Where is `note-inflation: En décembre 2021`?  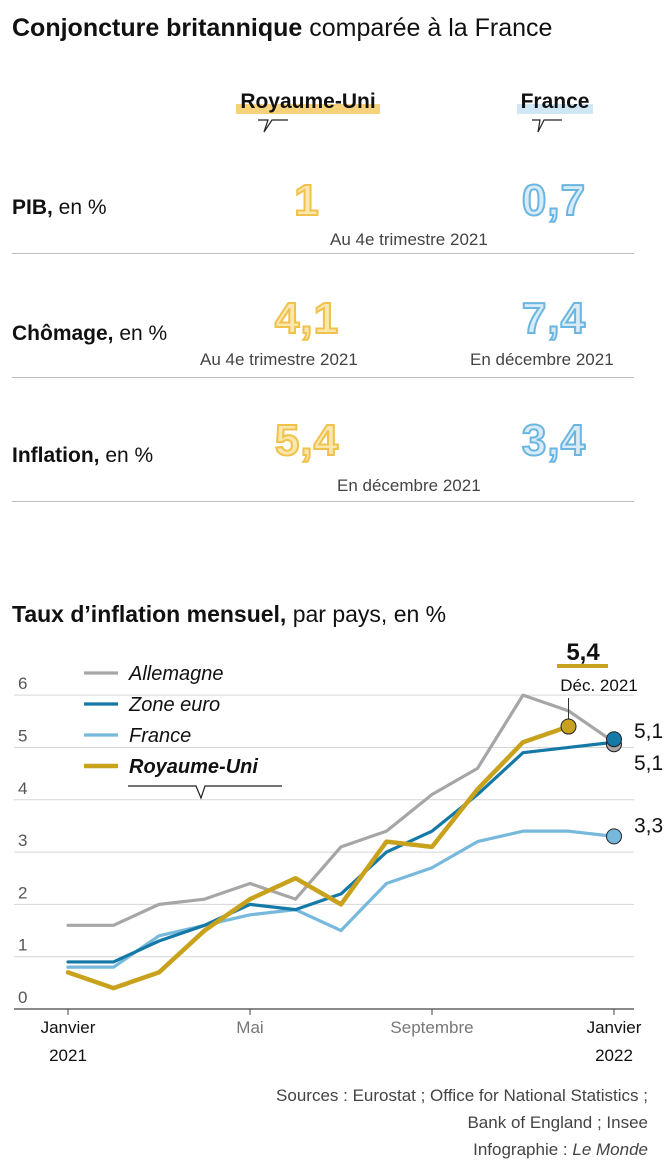
note-inflation: En décembre 2021 is located at coordinates (409, 485).